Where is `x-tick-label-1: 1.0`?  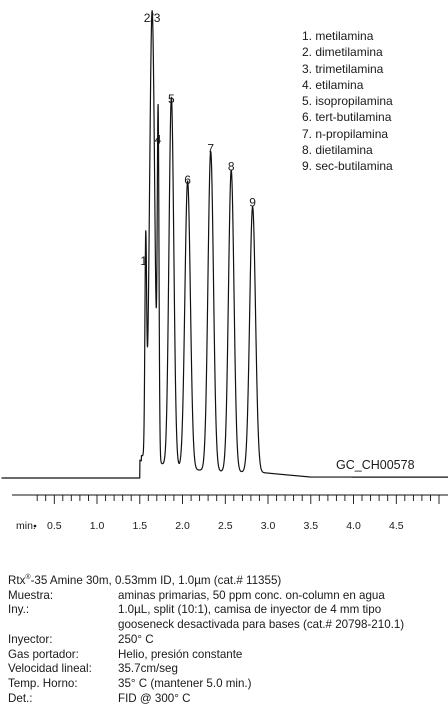 x-tick-label-1: 1.0 is located at coordinates (97, 526).